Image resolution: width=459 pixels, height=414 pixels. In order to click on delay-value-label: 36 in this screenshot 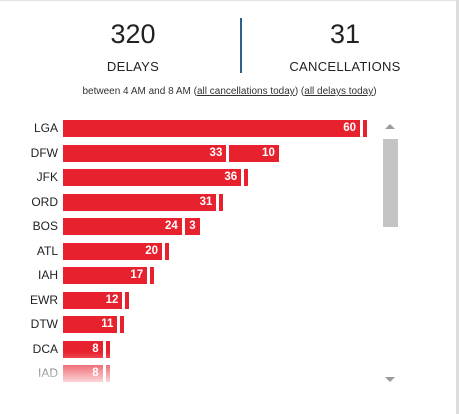, I will do `click(231, 177)`.